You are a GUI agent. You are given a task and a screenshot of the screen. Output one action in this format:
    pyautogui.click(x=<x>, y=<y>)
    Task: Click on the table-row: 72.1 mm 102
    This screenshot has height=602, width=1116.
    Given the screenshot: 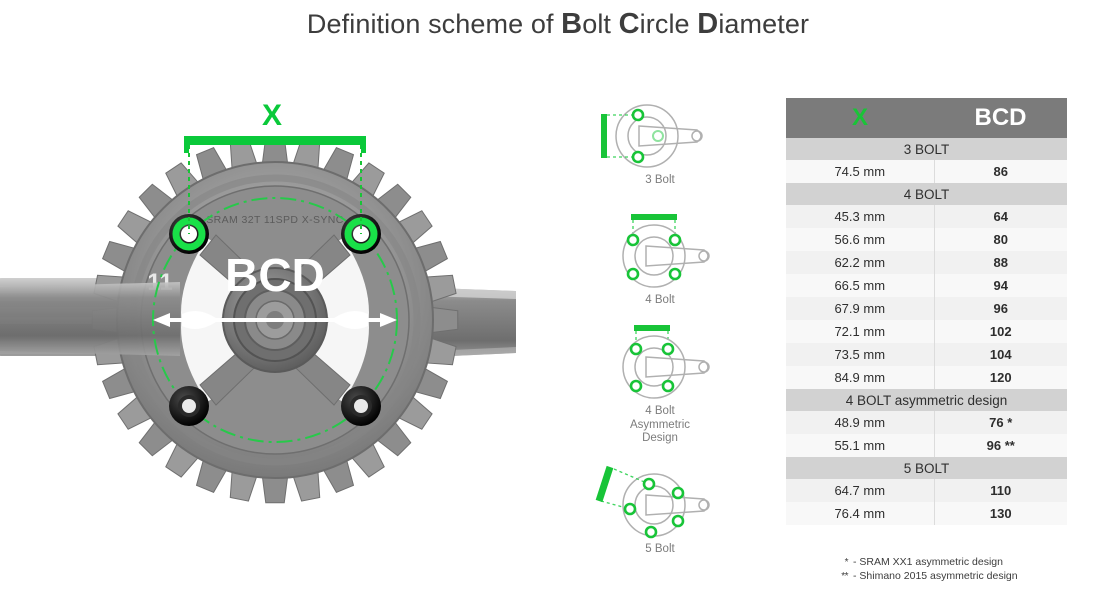 What is the action you would take?
    pyautogui.click(x=926, y=331)
    